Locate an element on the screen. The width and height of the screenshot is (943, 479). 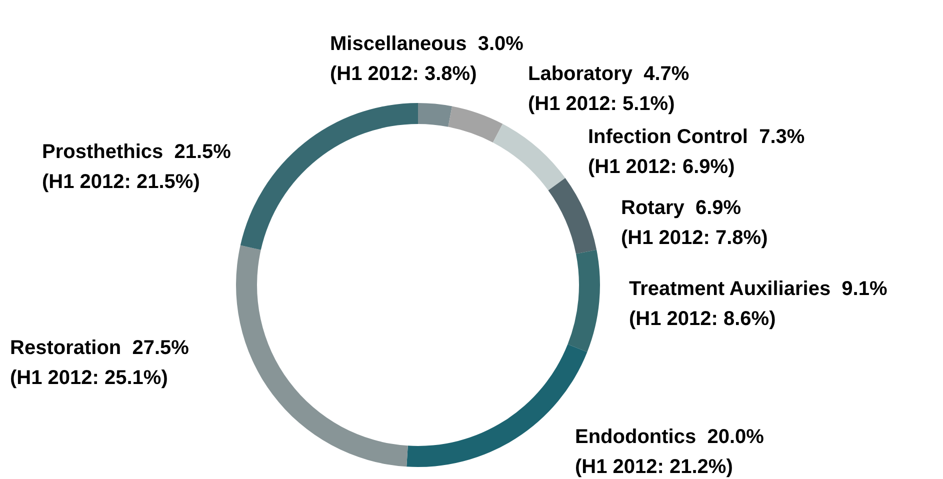
text: (H1 2012: 21.5%) is located at coordinates (121, 182).